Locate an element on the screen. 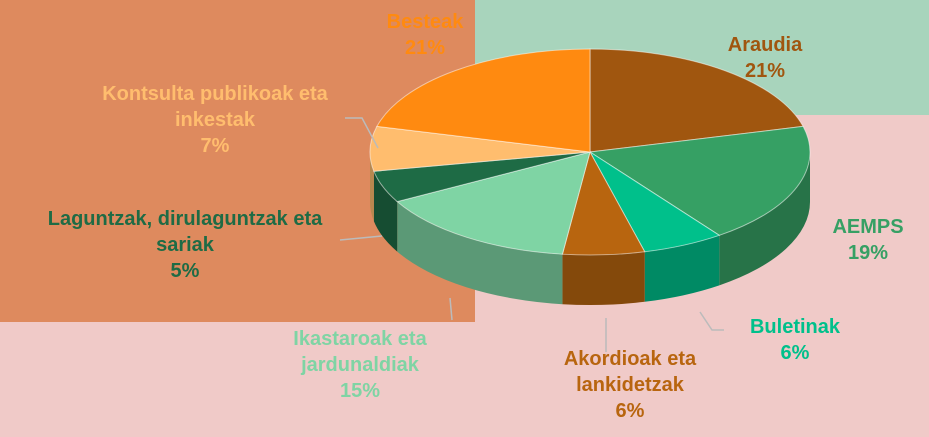 The width and height of the screenshot is (929, 437). category-label: AEMPS is located at coordinates (868, 227).